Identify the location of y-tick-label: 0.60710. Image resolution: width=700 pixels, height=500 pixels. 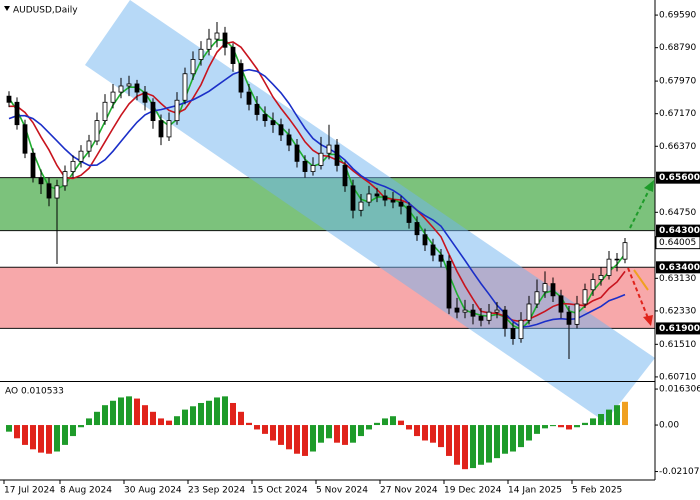
(677, 377).